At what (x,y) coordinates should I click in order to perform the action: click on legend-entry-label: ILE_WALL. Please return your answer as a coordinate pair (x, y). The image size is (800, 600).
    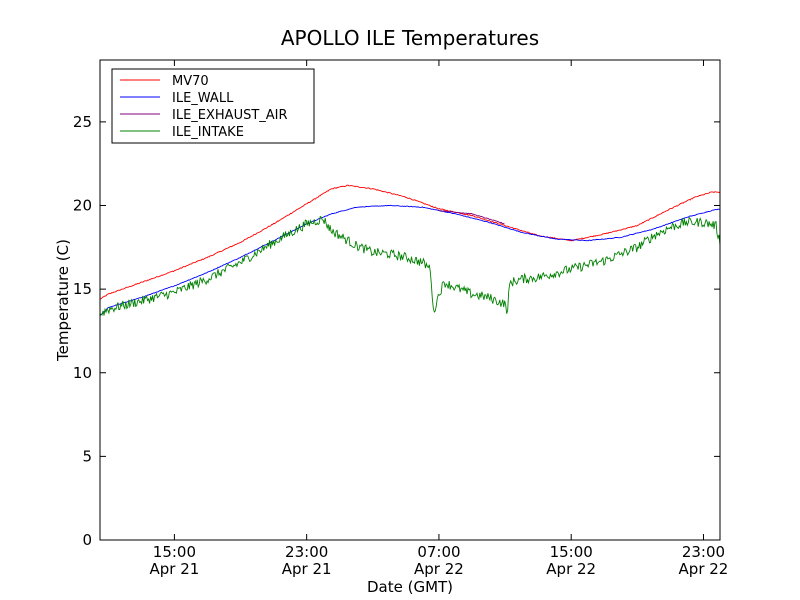
    Looking at the image, I should click on (203, 98).